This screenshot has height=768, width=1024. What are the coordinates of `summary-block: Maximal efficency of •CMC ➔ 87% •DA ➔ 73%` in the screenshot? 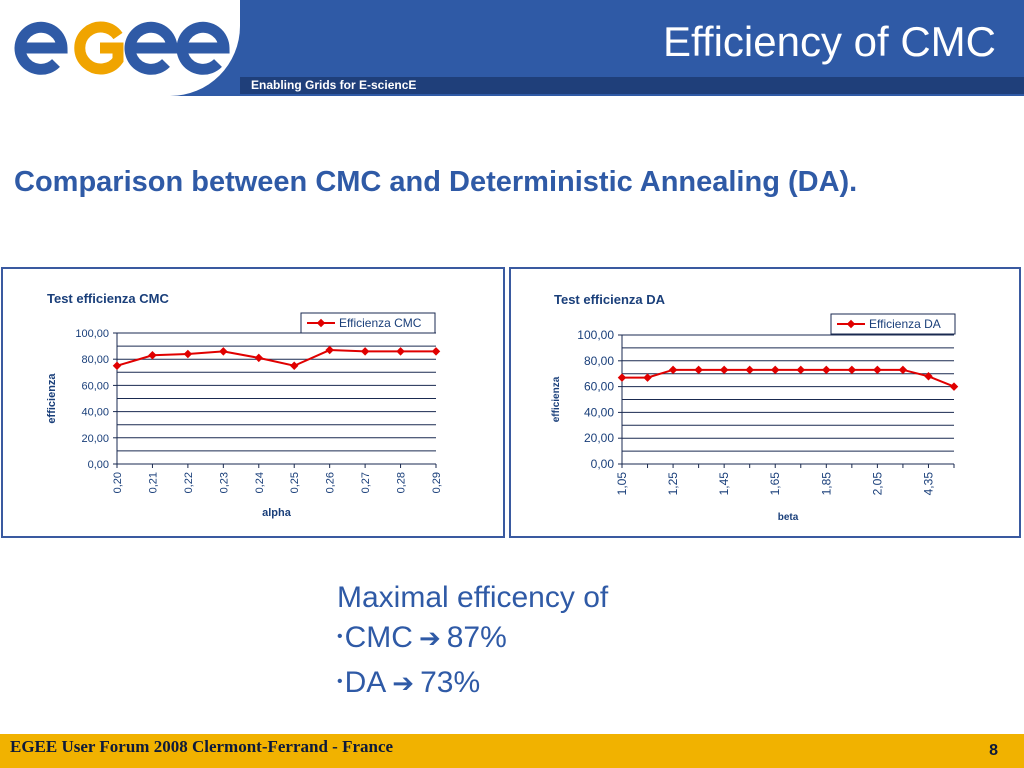 It's located at (472, 643).